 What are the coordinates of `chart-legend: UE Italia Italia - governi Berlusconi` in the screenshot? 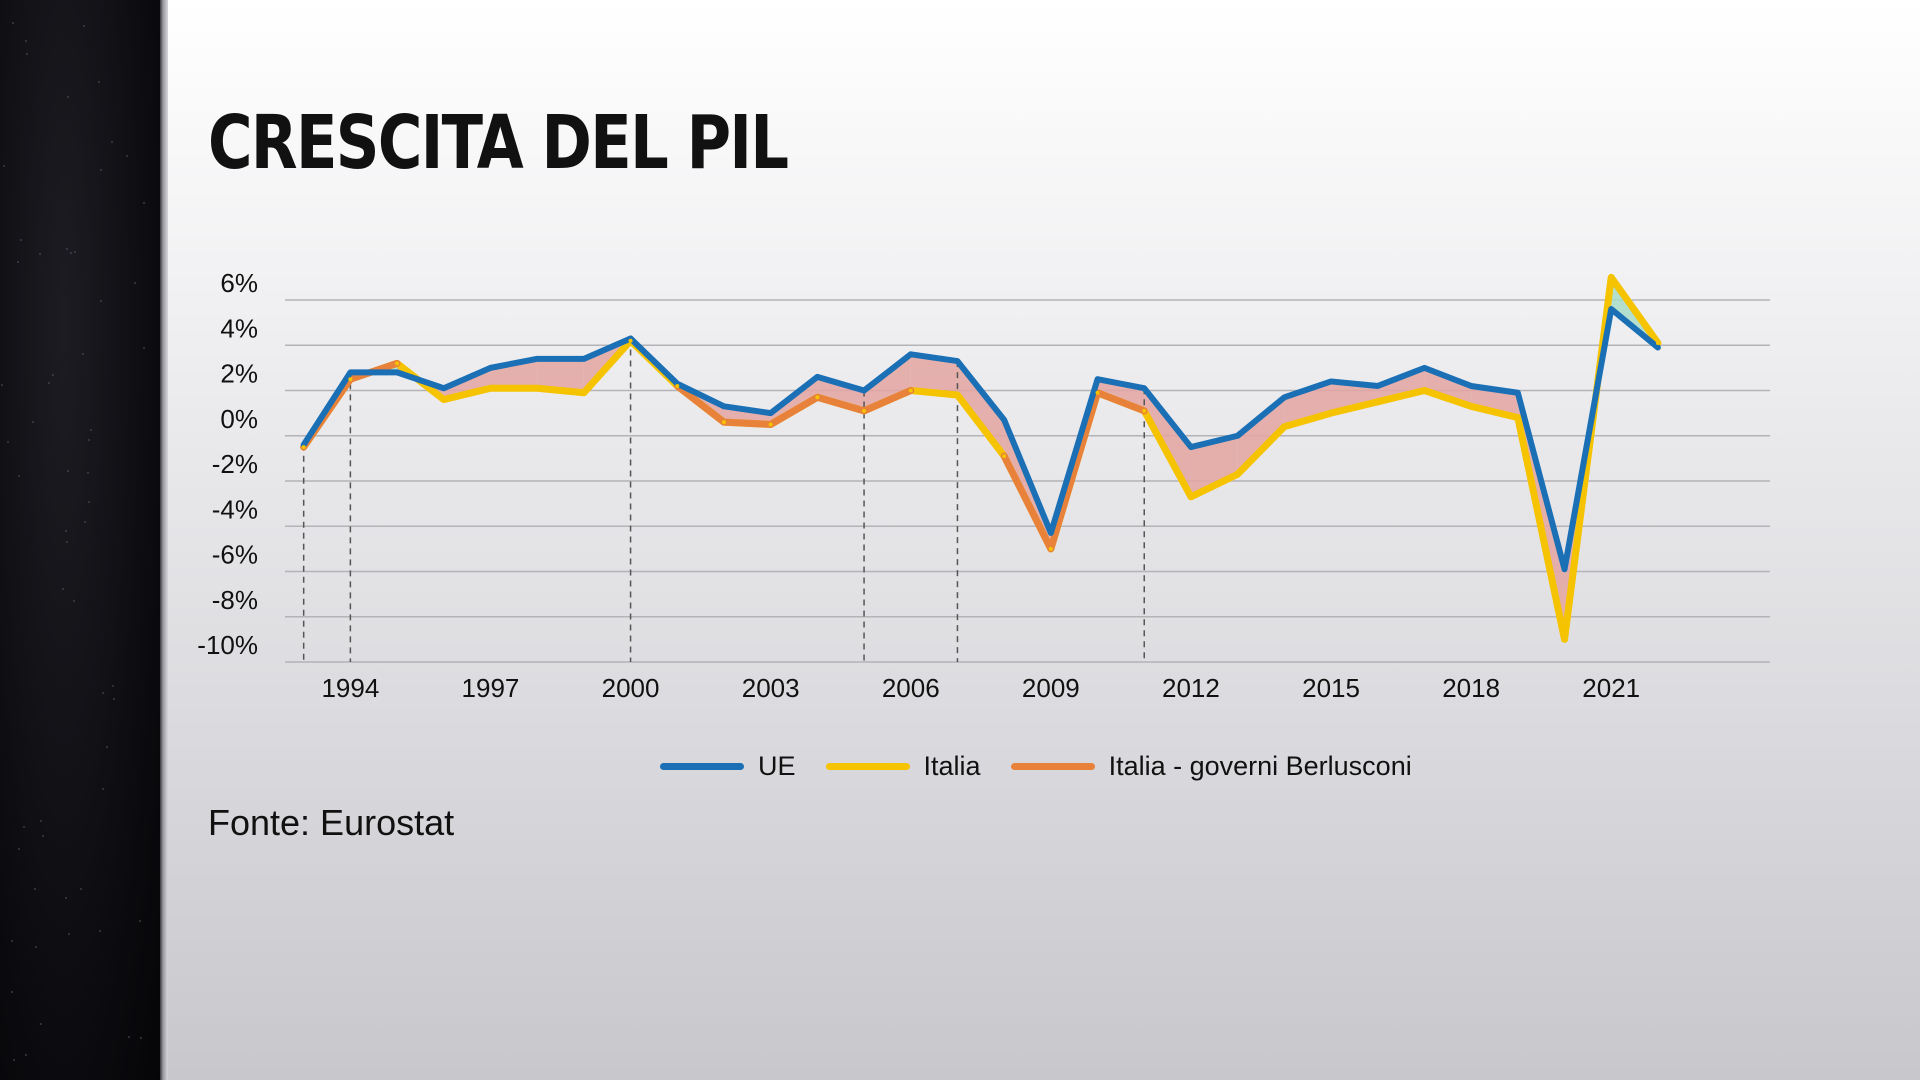 It's located at (1036, 766).